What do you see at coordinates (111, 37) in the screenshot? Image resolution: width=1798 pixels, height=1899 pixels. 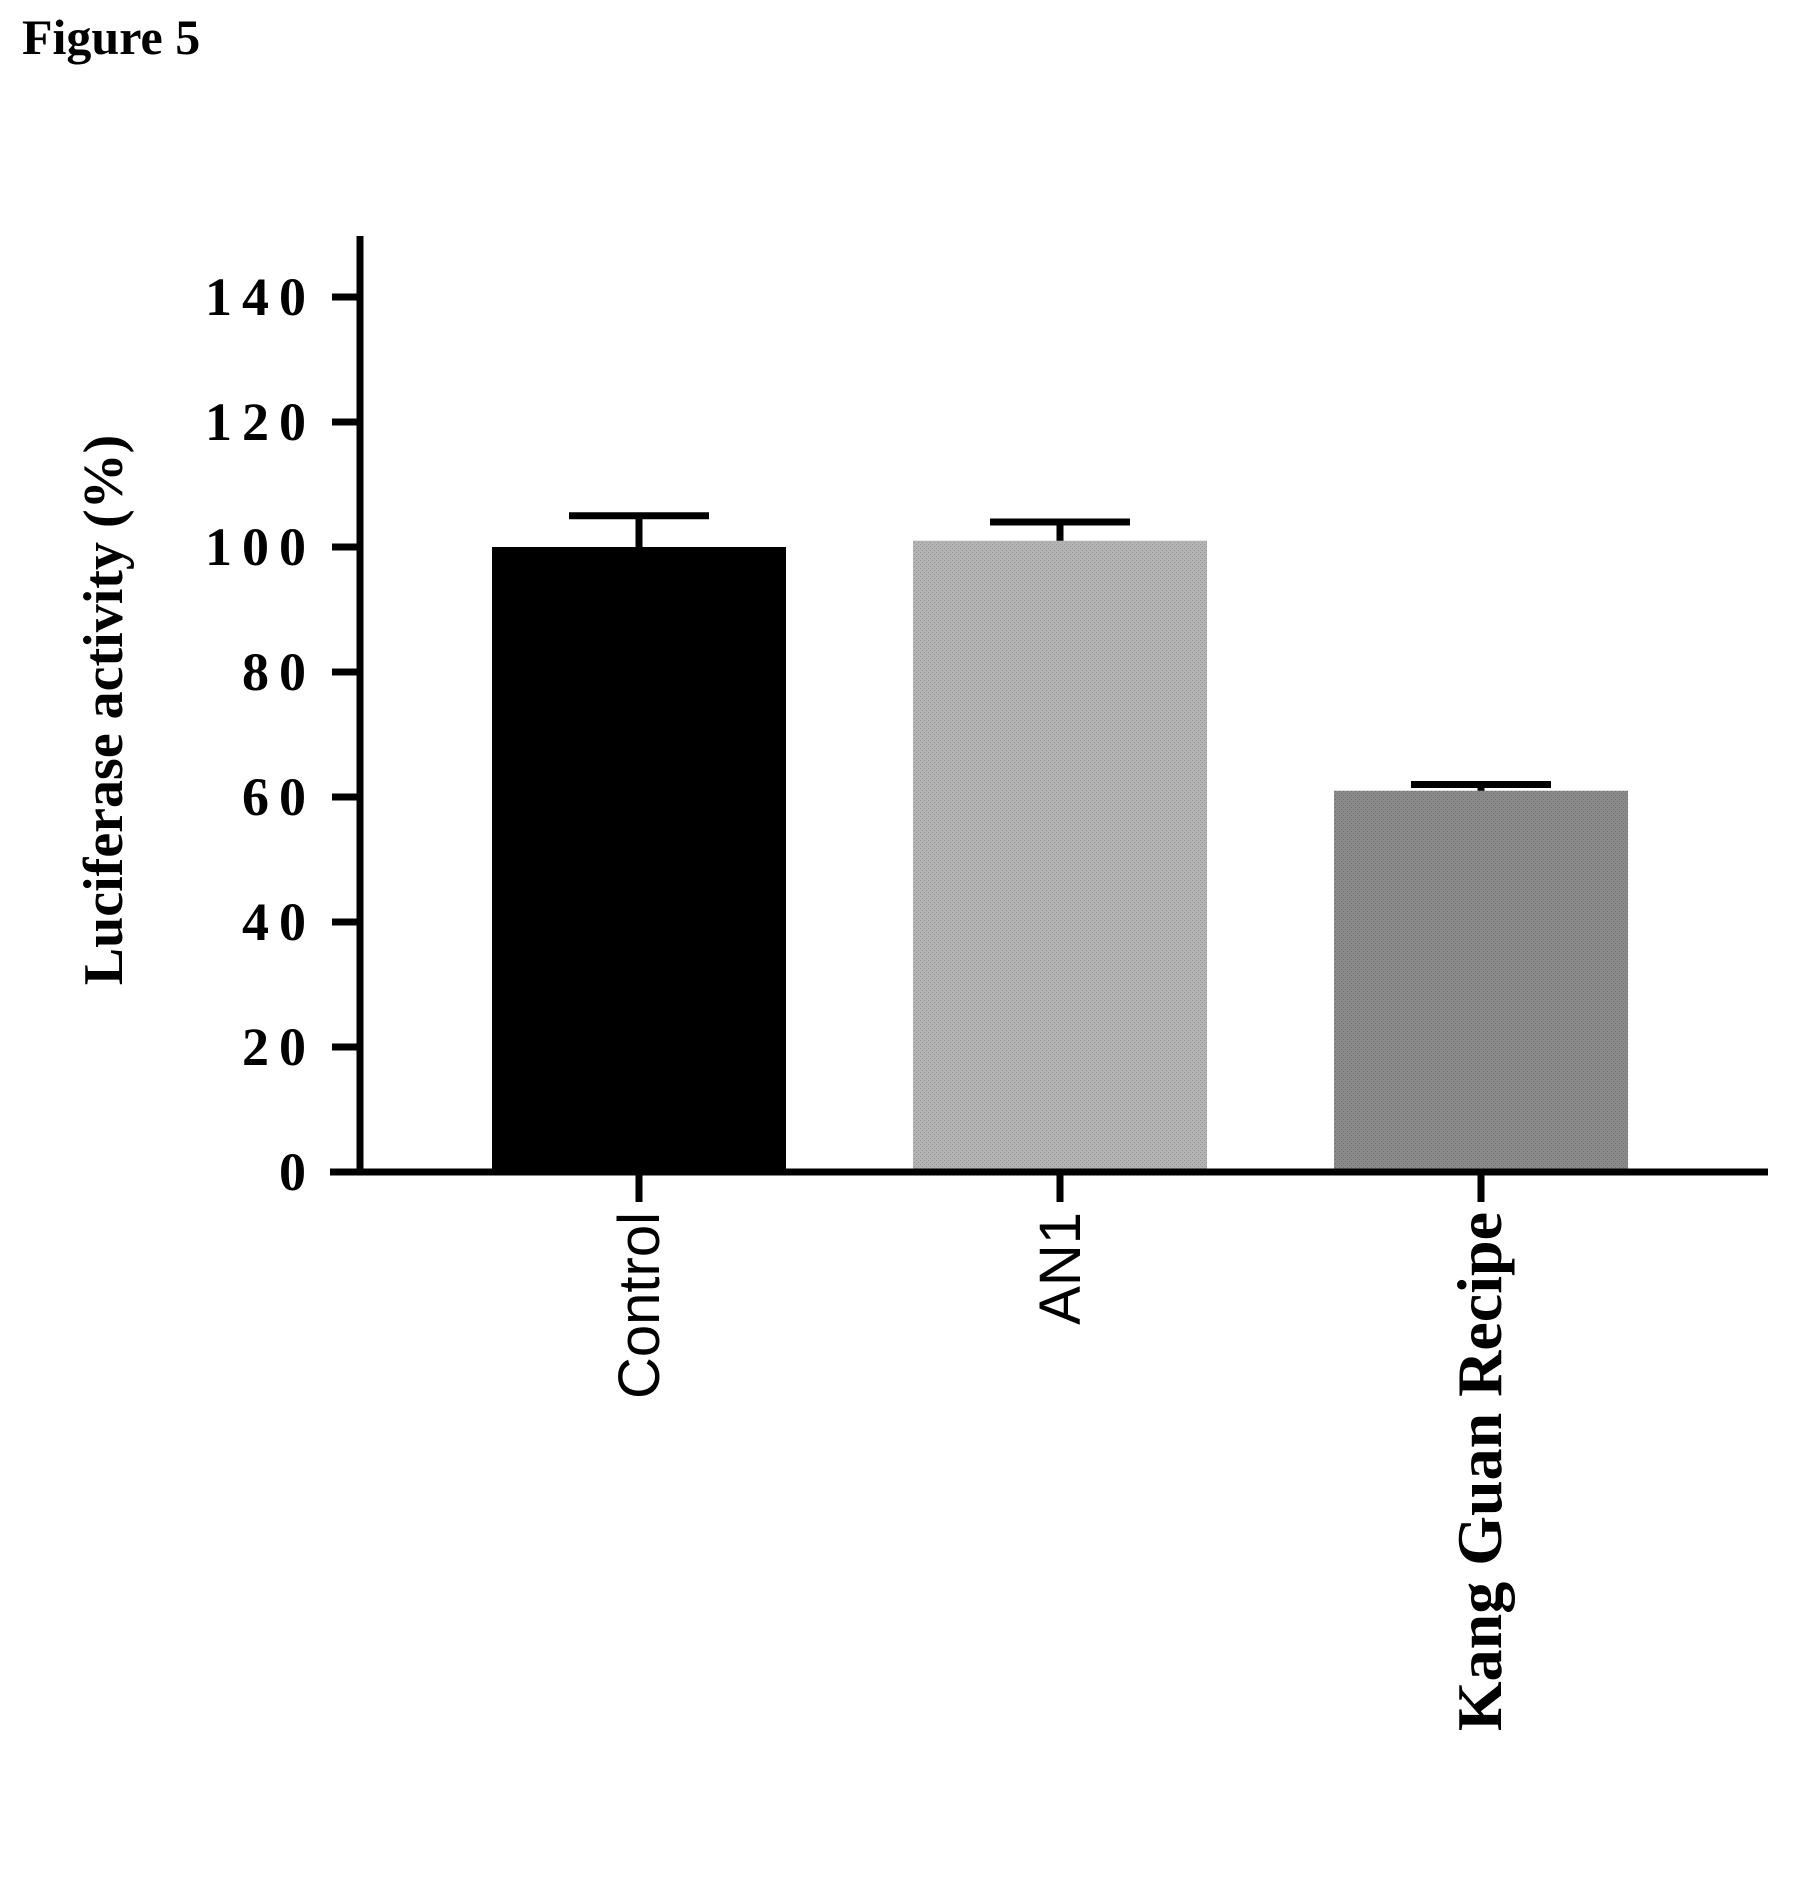 I see `figure-title: Figure 5` at bounding box center [111, 37].